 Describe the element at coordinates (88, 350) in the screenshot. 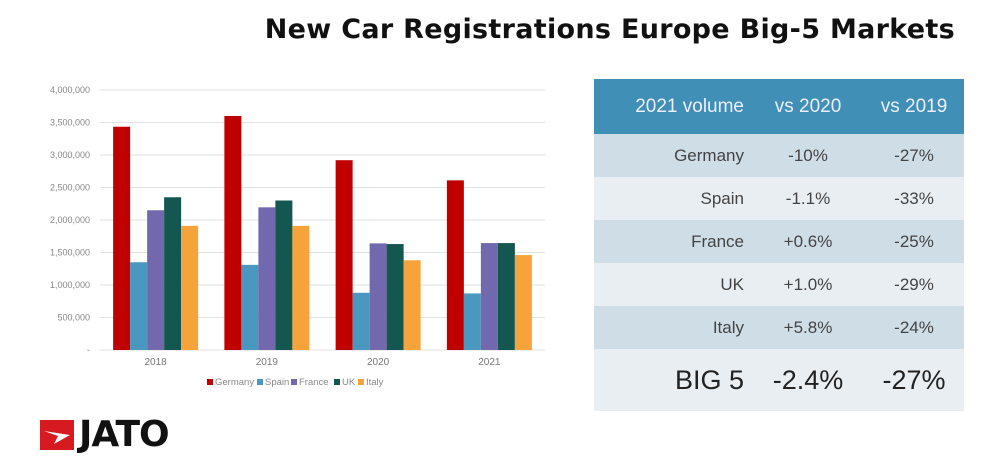

I see `y-tick-label: -` at that location.